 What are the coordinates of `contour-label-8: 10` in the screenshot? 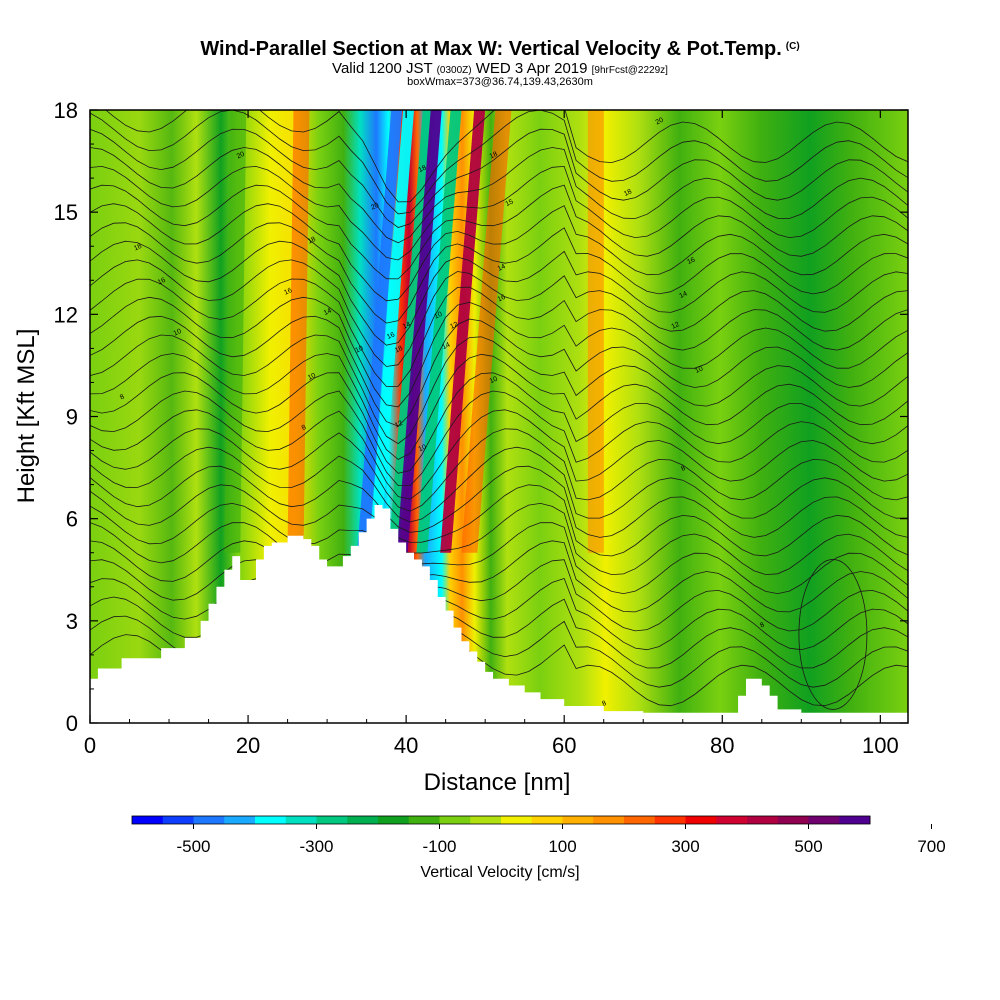 It's located at (312, 377).